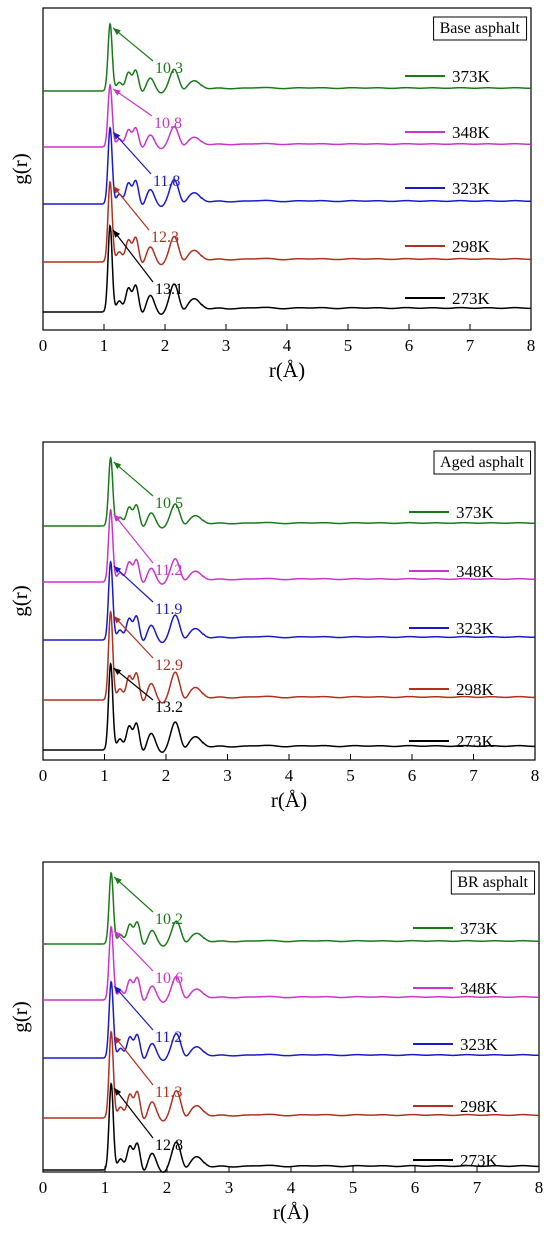 This screenshot has height=1258, width=550. Describe the element at coordinates (166, 181) in the screenshot. I see `peak-value-label: 11.8` at that location.